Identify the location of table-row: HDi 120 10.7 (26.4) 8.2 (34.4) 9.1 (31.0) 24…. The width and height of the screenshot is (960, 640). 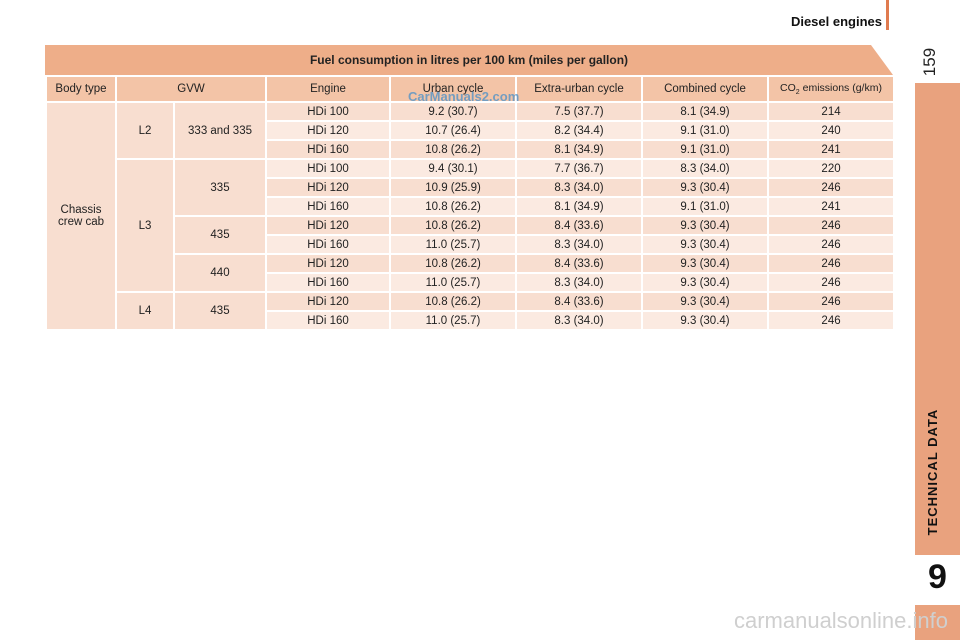
(471, 130).